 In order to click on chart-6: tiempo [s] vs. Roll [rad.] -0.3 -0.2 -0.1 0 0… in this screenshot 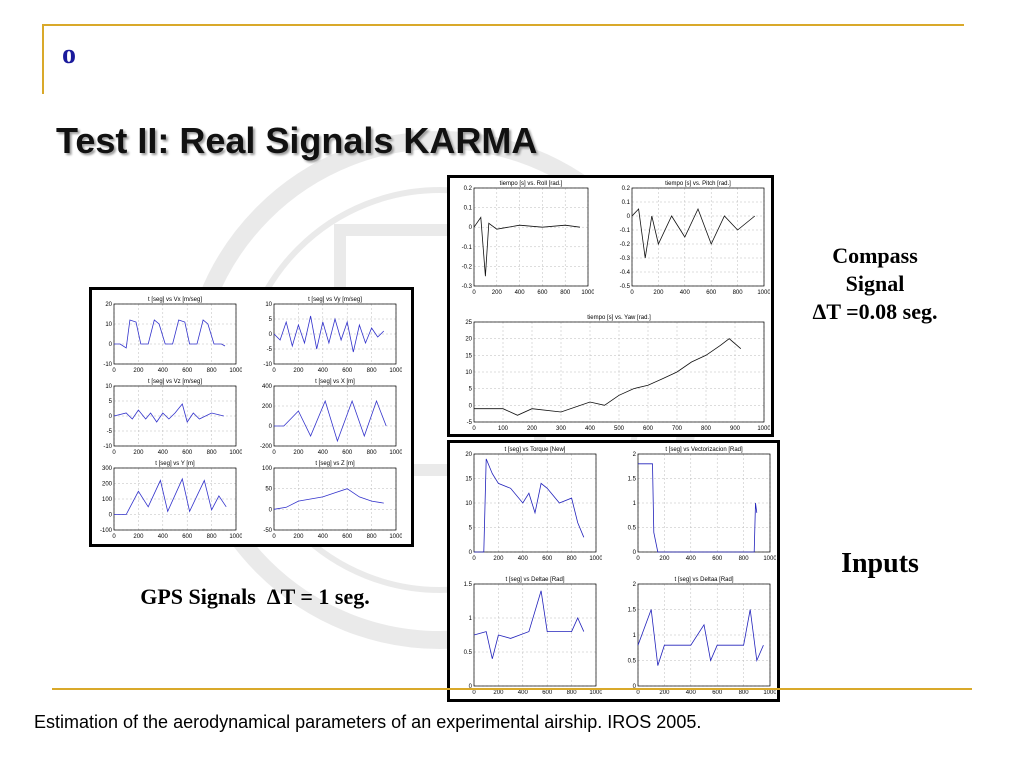, I will do `click(523, 238)`.